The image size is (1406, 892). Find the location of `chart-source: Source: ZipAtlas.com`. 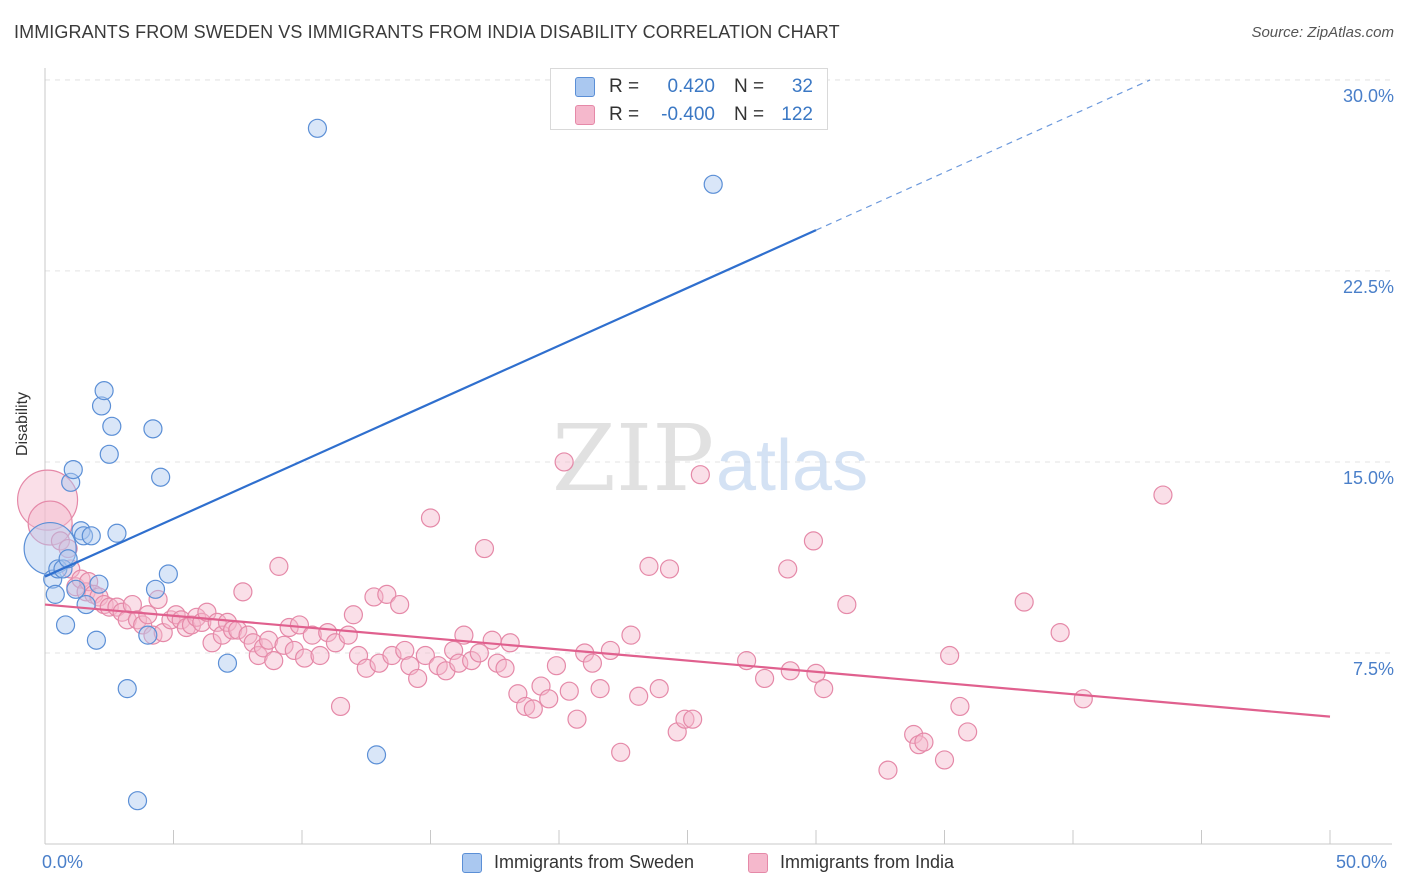

chart-source: Source: ZipAtlas.com is located at coordinates (1322, 32).